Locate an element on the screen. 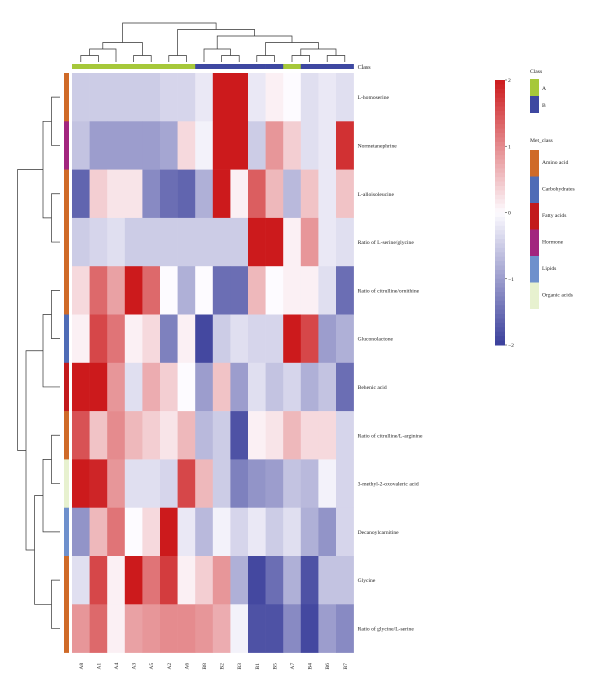  column-dendrogram is located at coordinates (213, 42).